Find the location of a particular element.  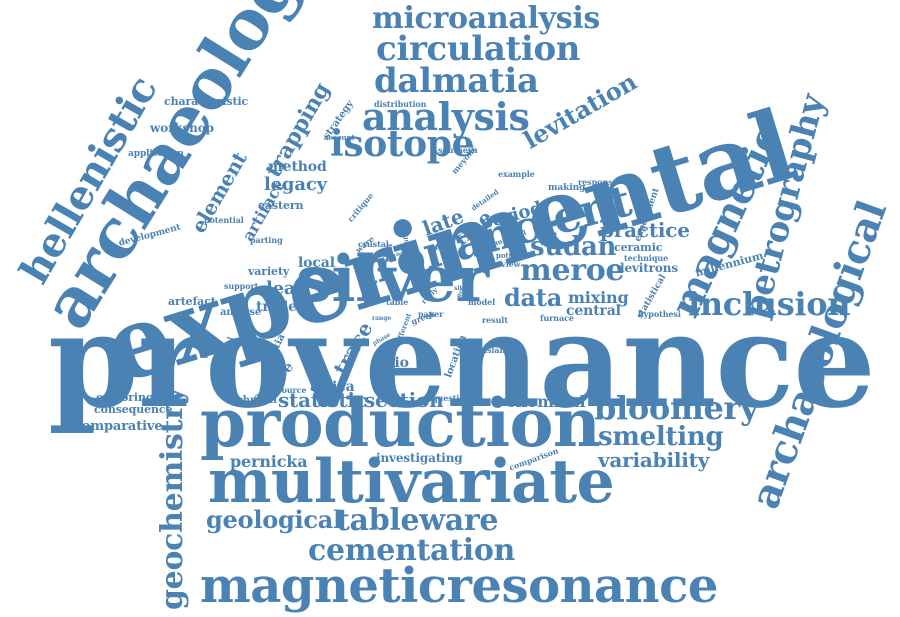

word: local is located at coordinates (316, 263).